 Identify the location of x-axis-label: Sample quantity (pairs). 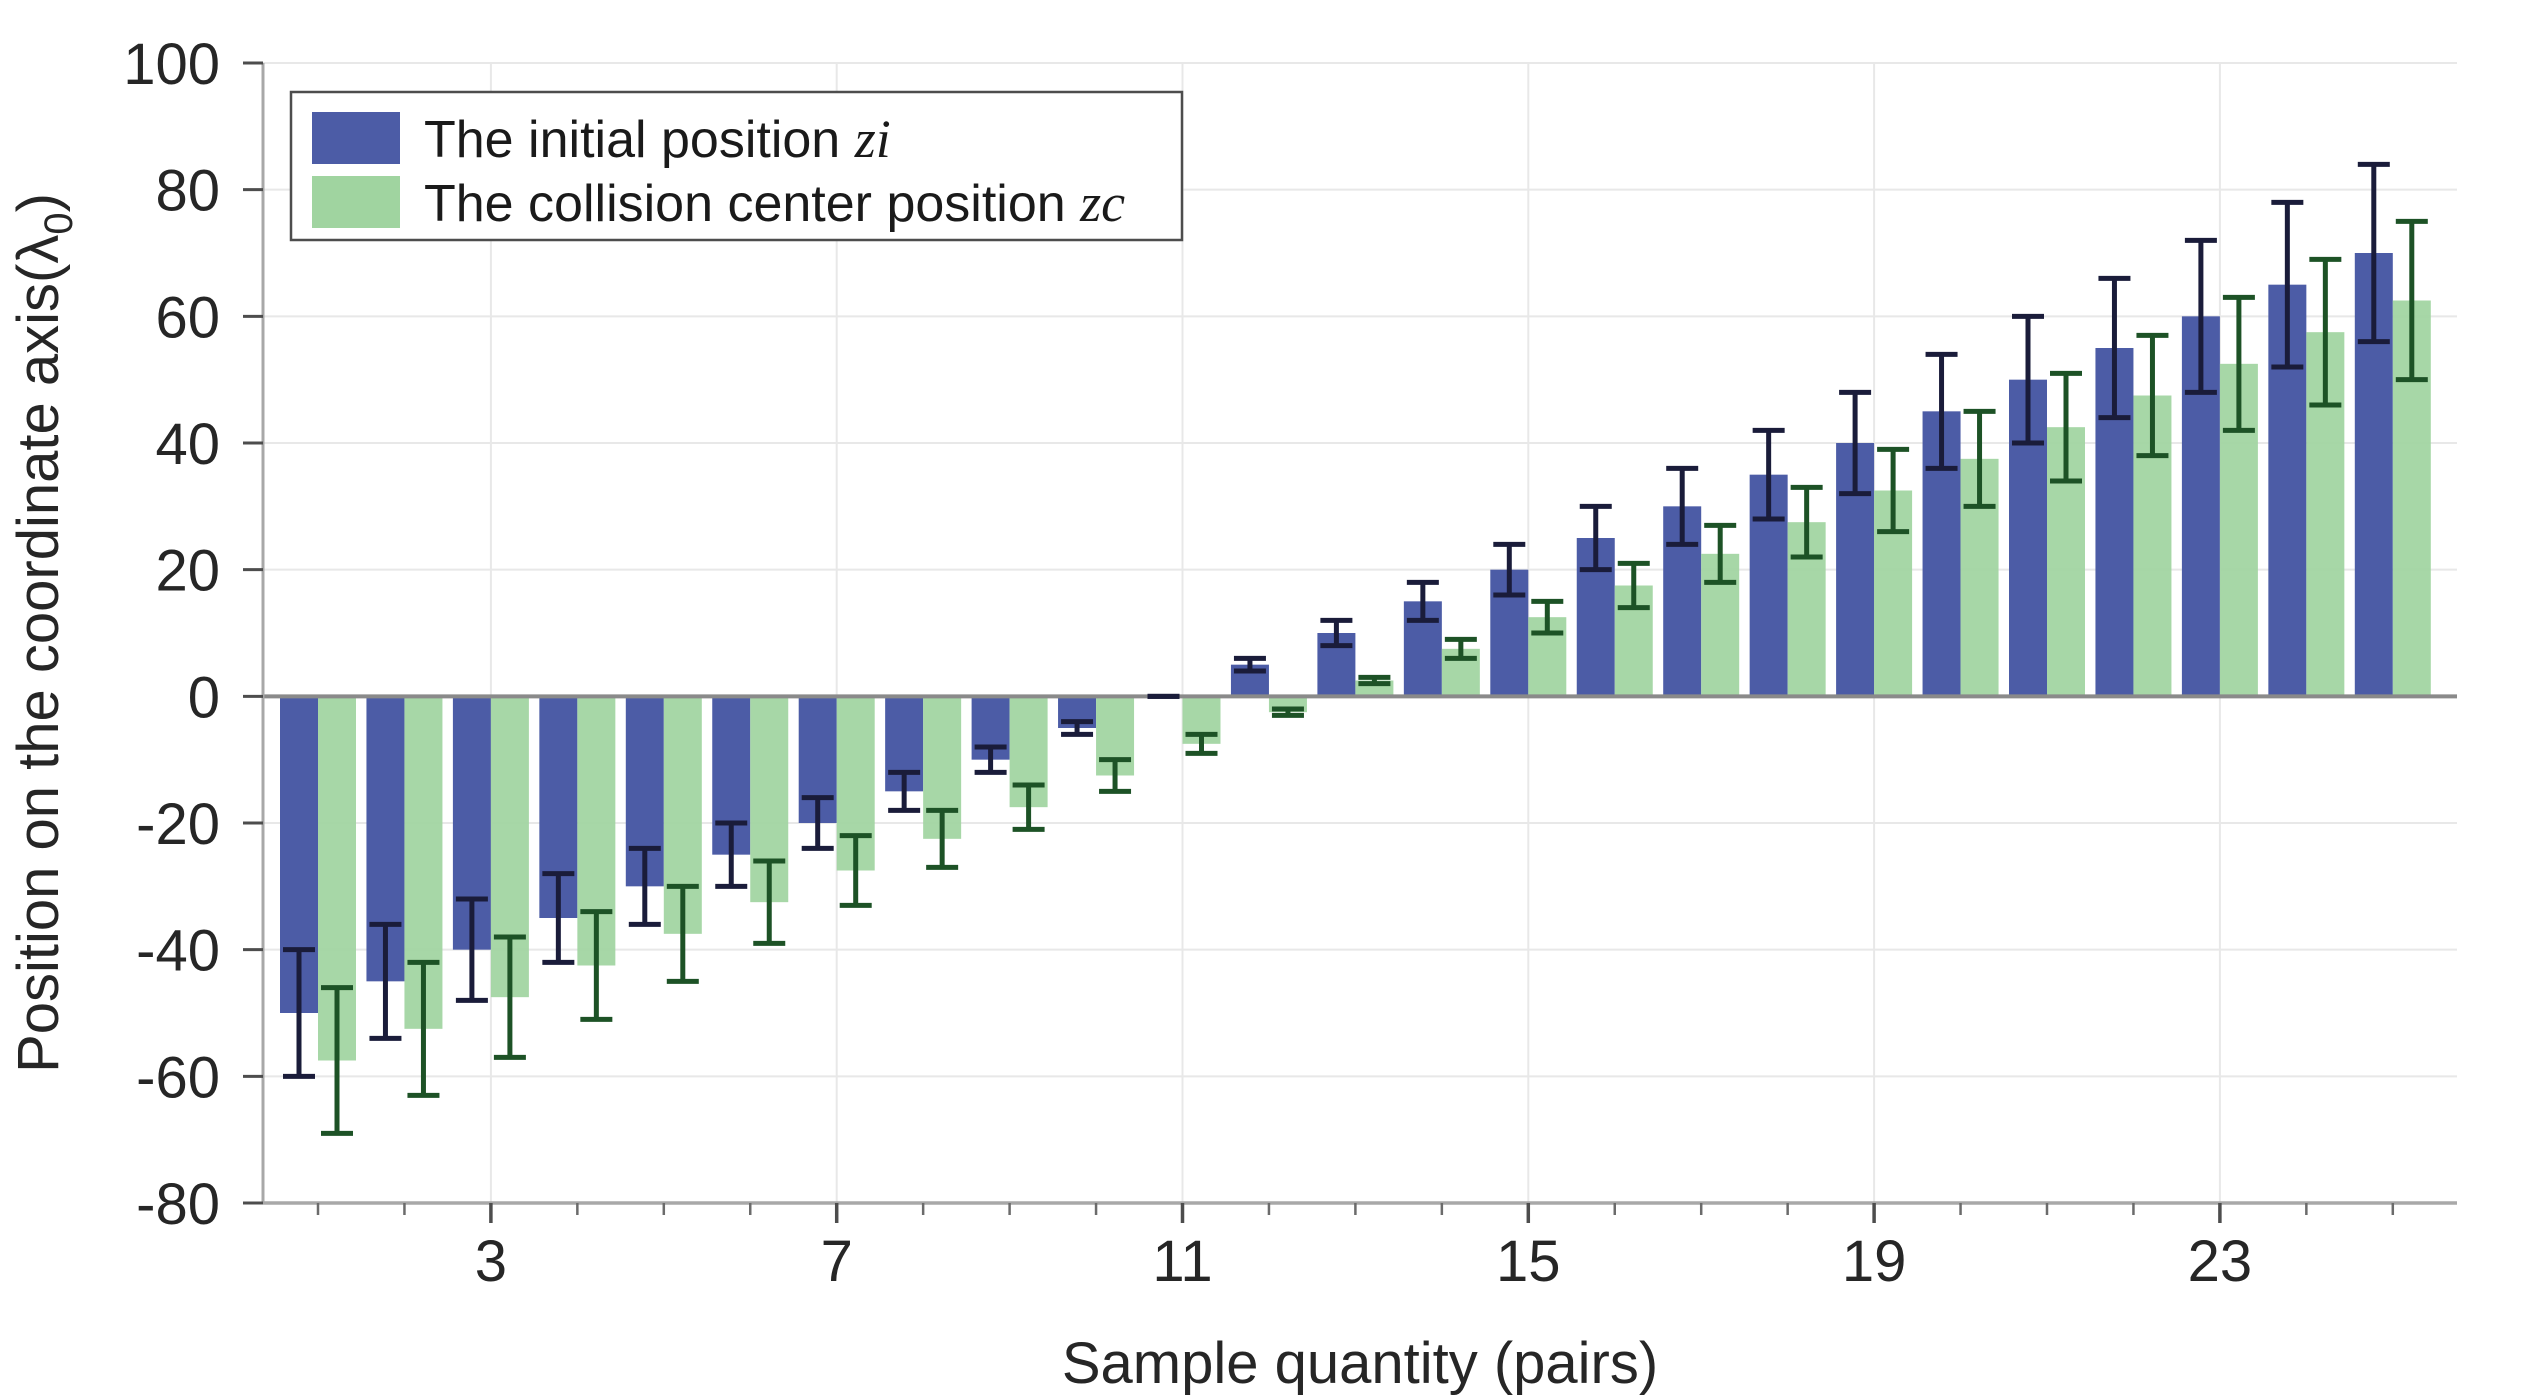
(1360, 1363).